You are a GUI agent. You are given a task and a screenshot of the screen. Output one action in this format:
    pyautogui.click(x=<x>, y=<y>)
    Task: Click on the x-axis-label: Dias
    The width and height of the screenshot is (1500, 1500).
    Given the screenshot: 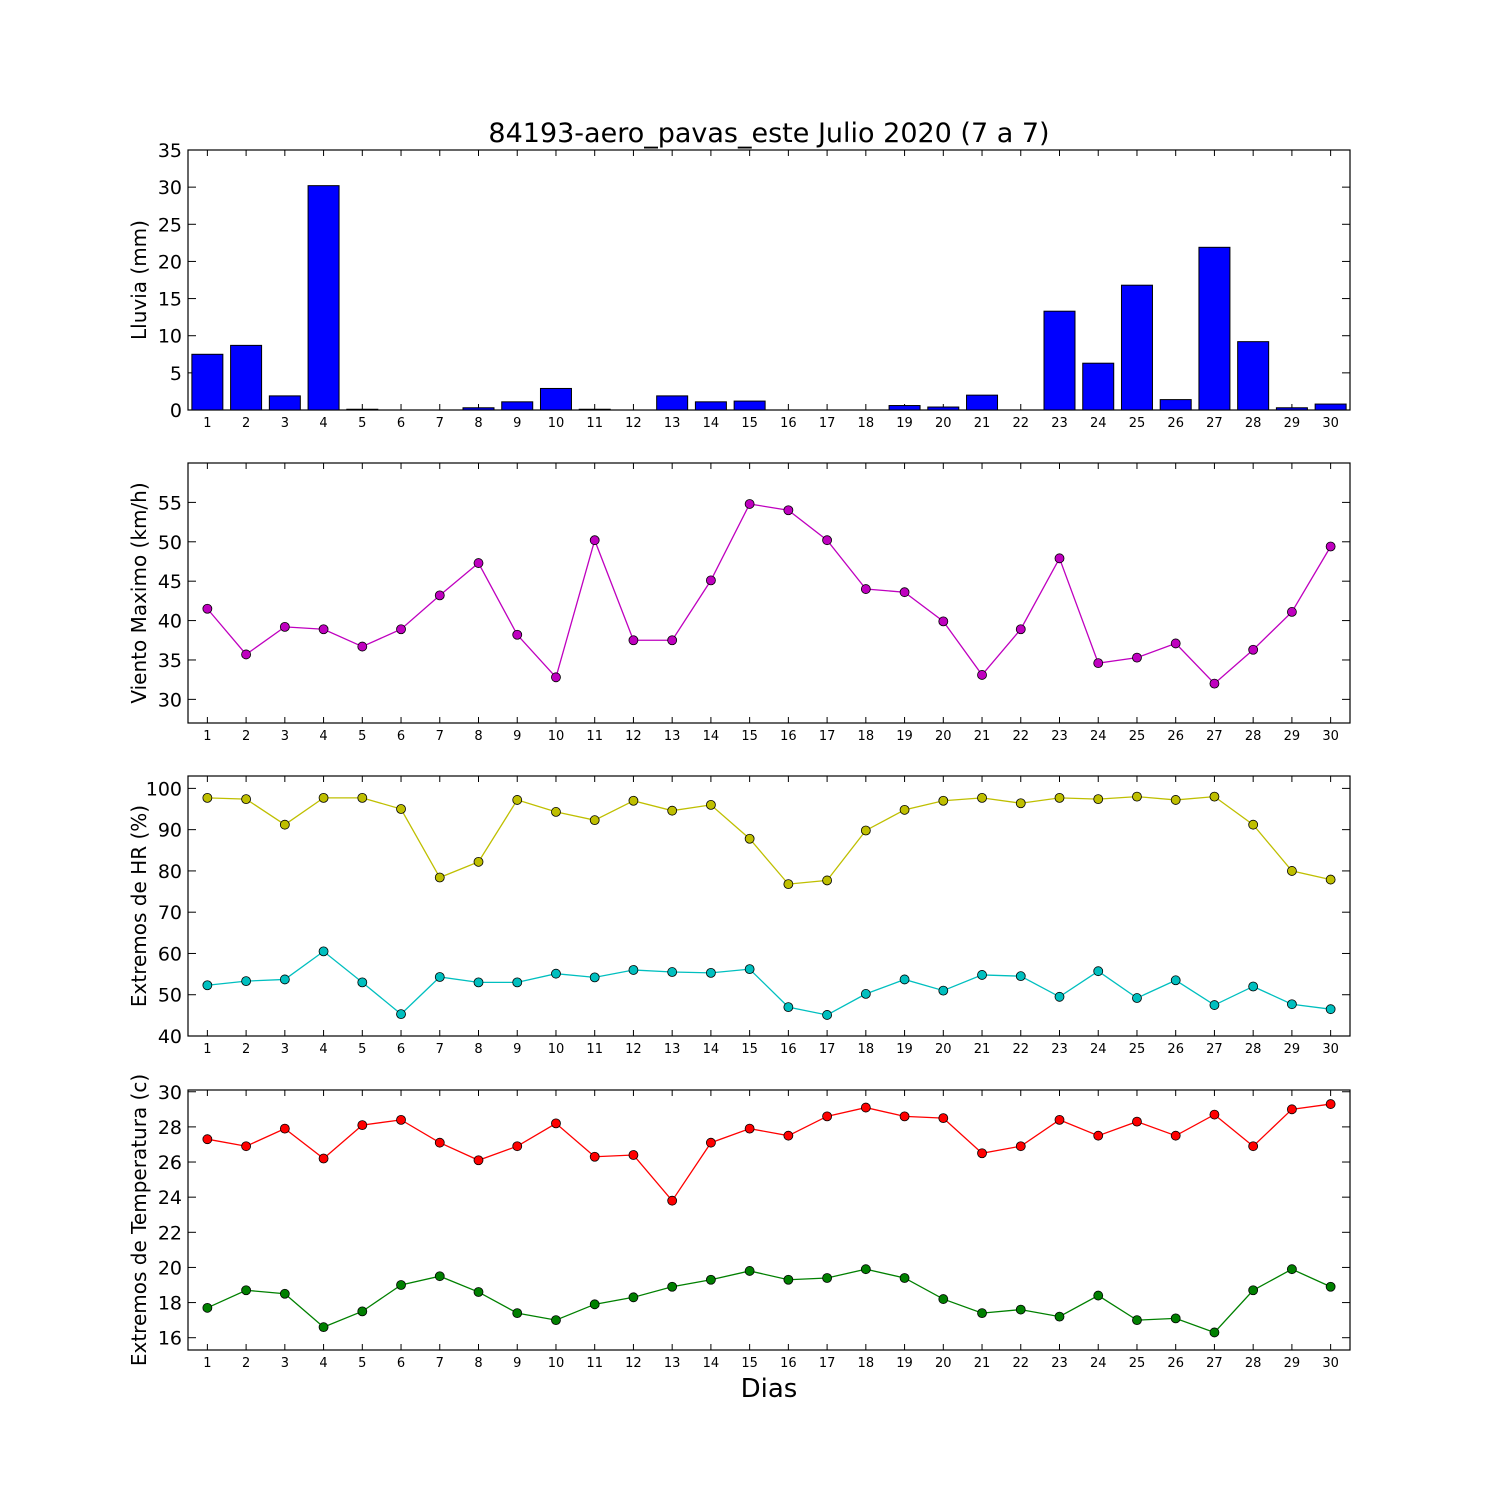 What is the action you would take?
    pyautogui.click(x=769, y=1389)
    